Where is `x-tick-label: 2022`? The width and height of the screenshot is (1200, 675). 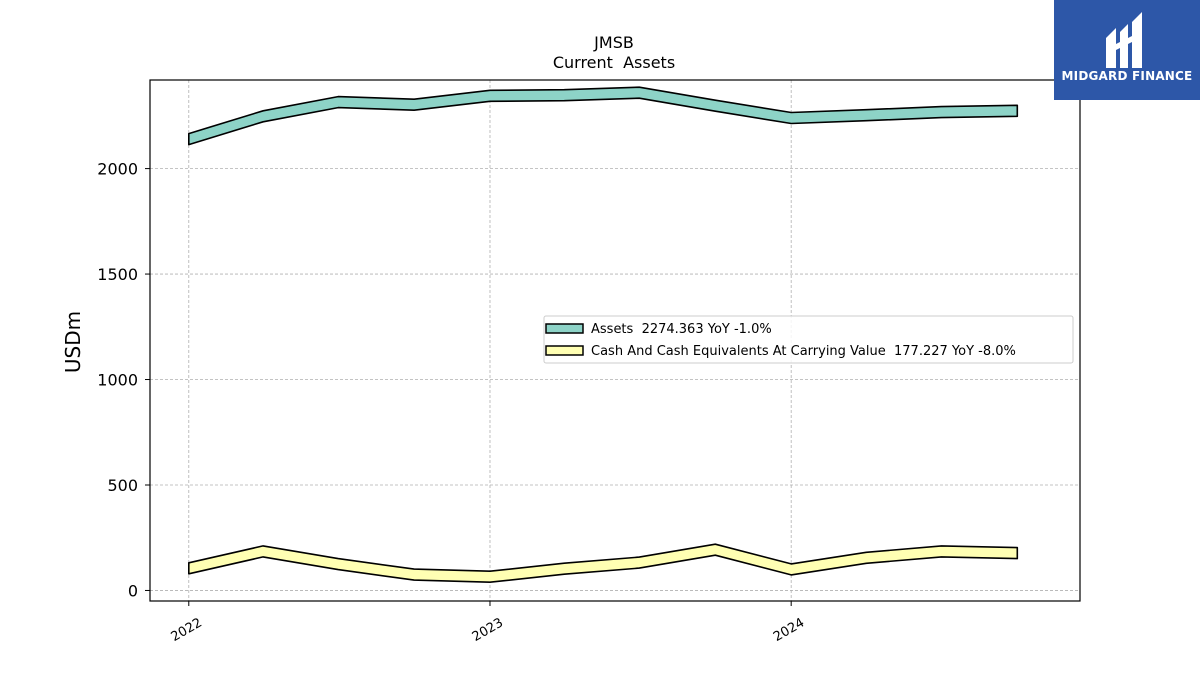 x-tick-label: 2022 is located at coordinates (187, 630).